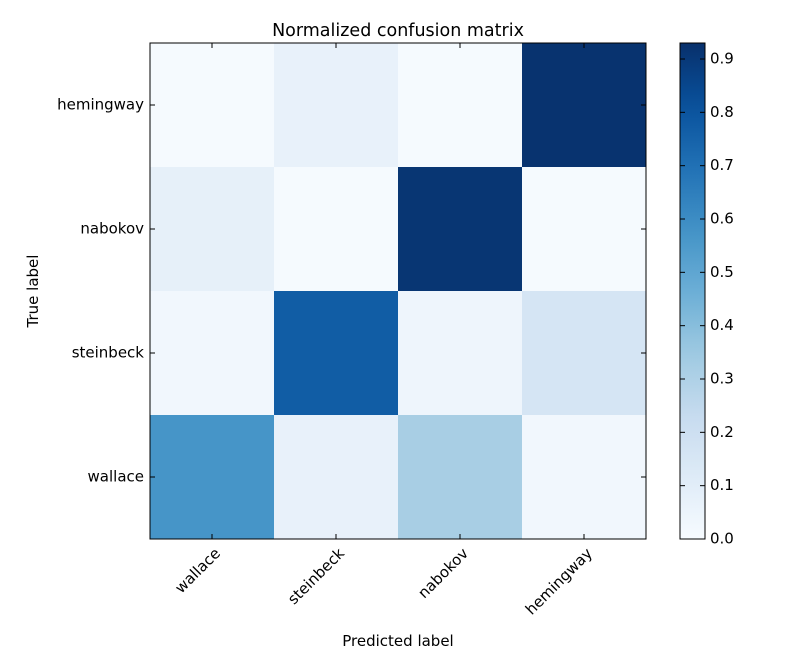  Describe the element at coordinates (722, 539) in the screenshot. I see `colorbar-tick-label: 0.0` at that location.